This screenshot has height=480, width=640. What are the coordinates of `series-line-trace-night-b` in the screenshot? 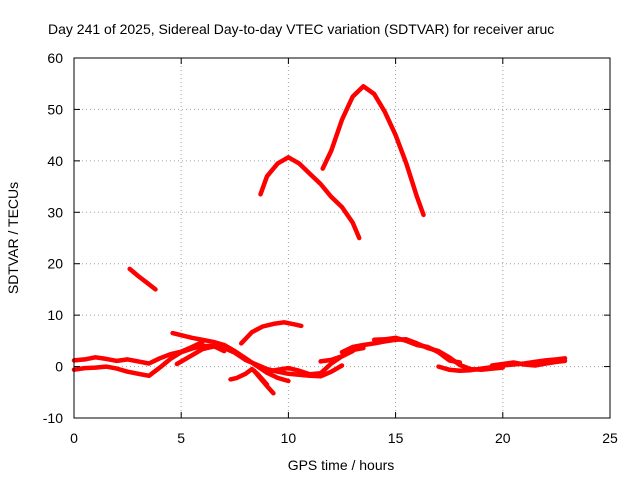 It's located at (149, 361).